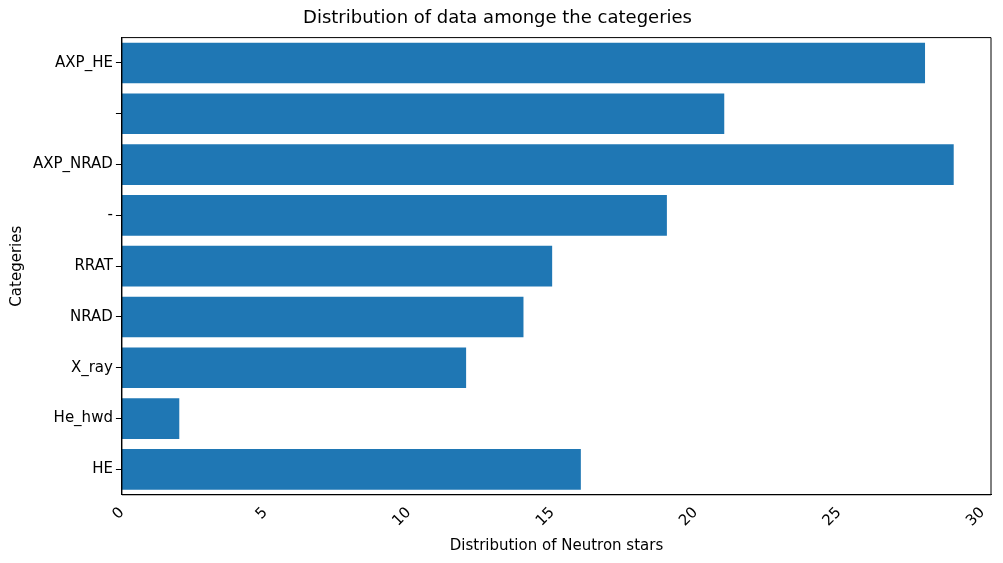 Image resolution: width=1003 pixels, height=563 pixels. Describe the element at coordinates (94, 265) in the screenshot. I see `y-tick-label: RRAT` at that location.